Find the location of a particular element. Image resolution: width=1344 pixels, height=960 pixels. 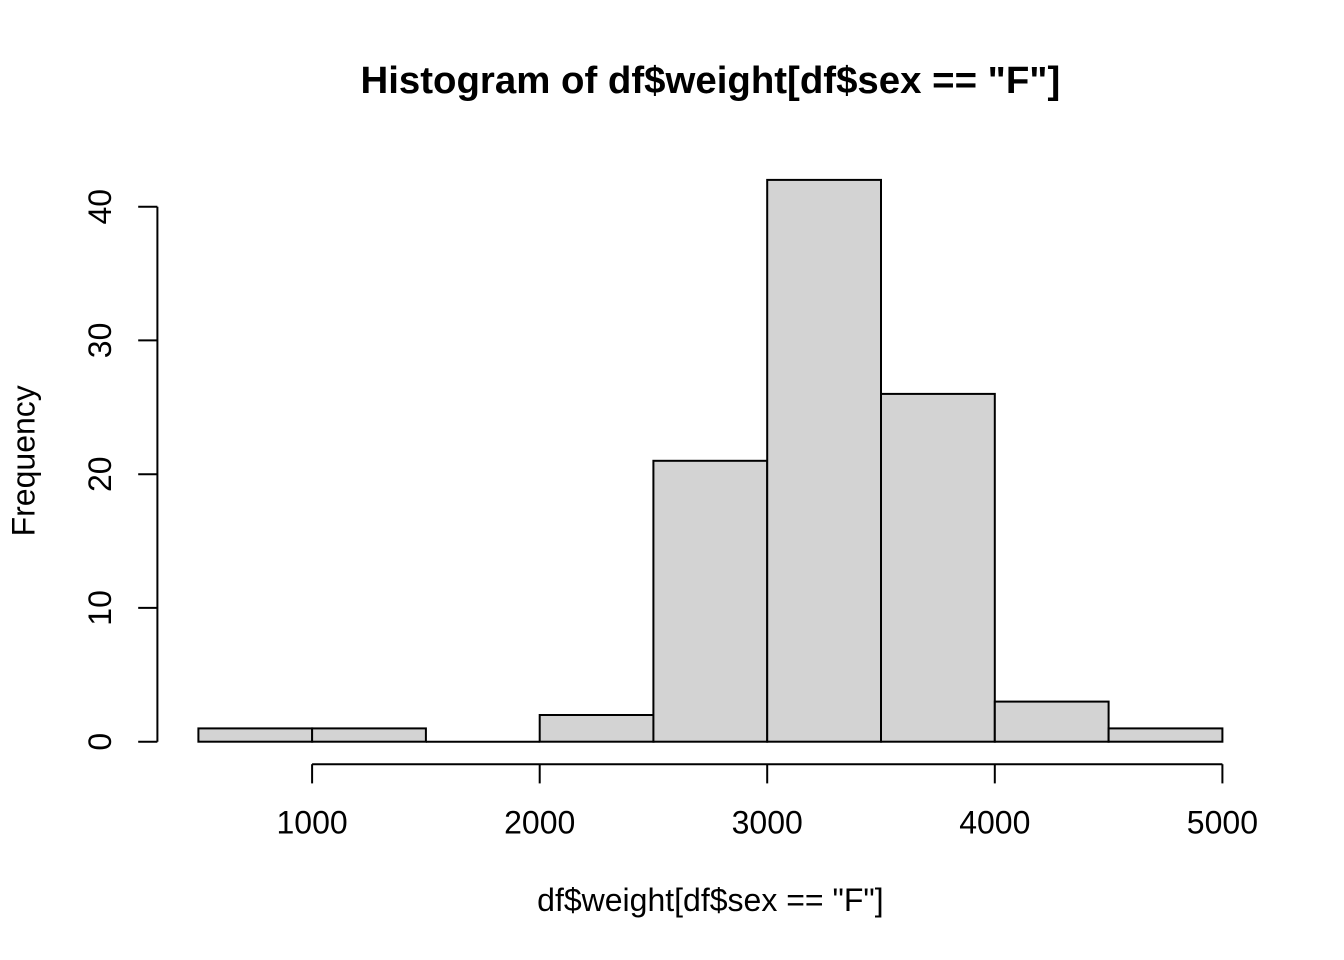

svg-text: Frequency is located at coordinates (24, 460).